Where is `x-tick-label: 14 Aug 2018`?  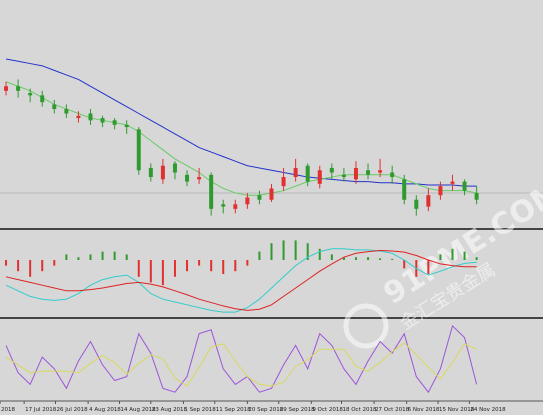
x-tick-label: 14 Aug 2018 is located at coordinates (138, 410).